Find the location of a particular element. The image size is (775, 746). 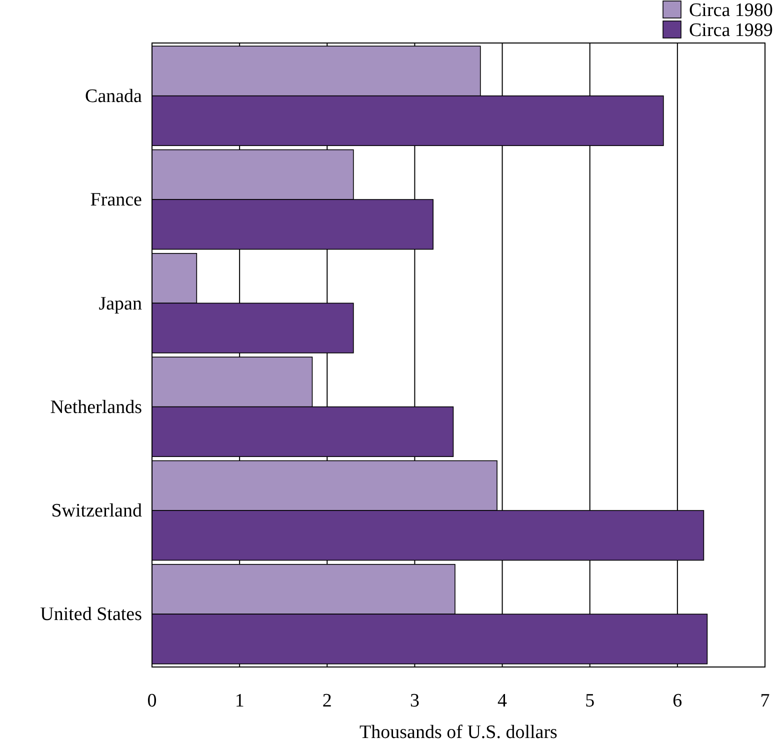

y-tick-label: Canada is located at coordinates (114, 96).